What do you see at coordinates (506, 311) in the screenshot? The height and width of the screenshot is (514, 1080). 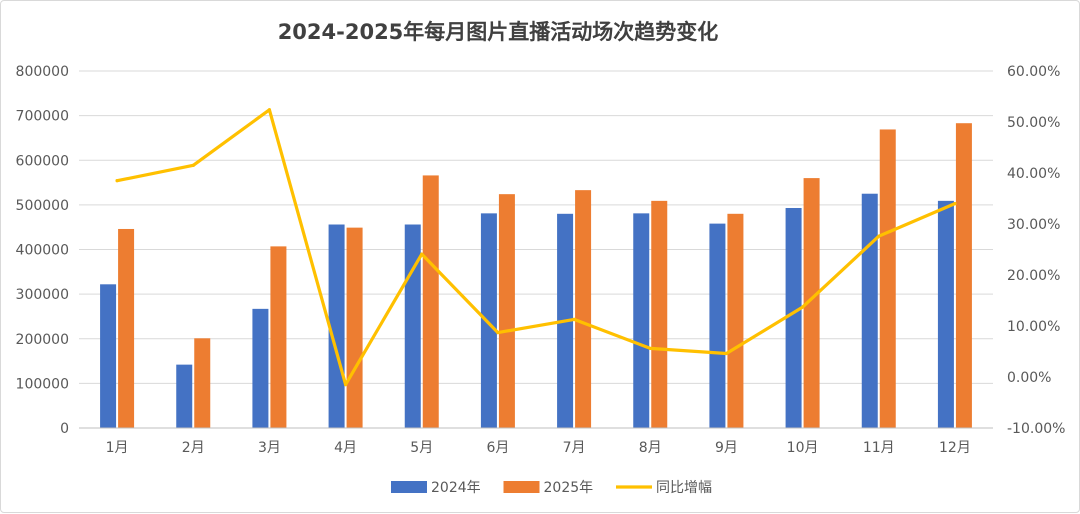 I see `bar-2025年-6月` at bounding box center [506, 311].